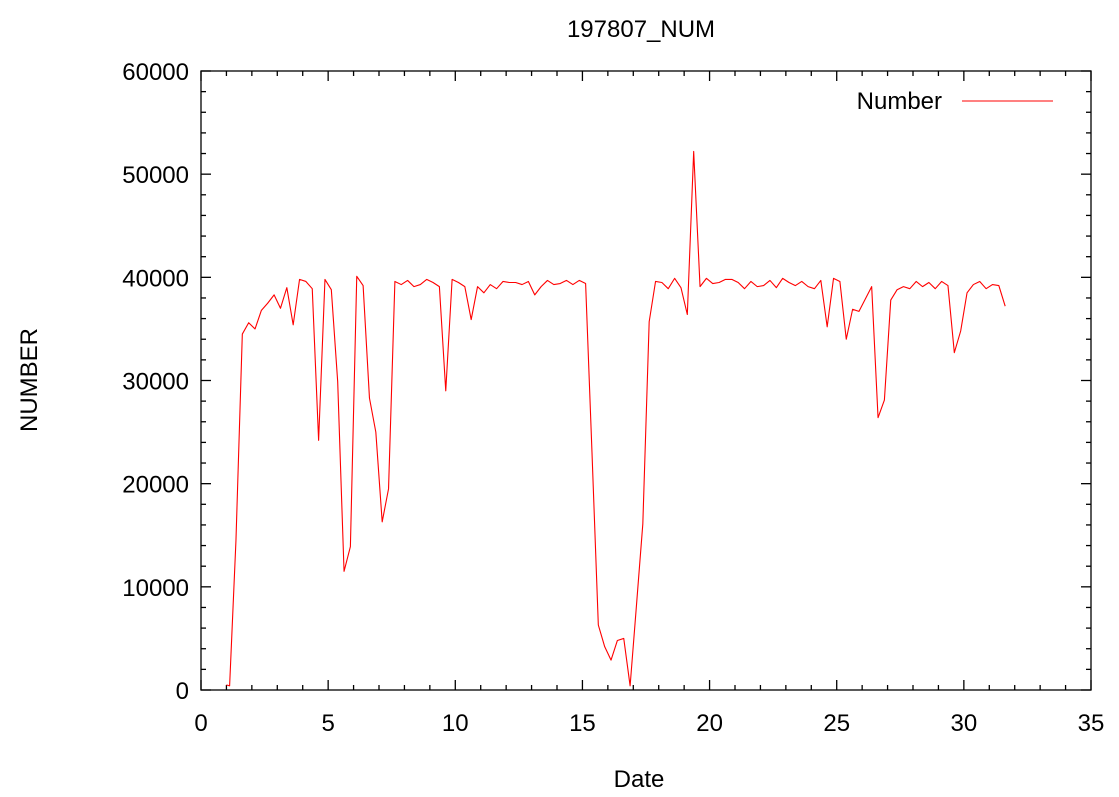 The width and height of the screenshot is (1119, 797). What do you see at coordinates (899, 101) in the screenshot?
I see `legend-label: Number` at bounding box center [899, 101].